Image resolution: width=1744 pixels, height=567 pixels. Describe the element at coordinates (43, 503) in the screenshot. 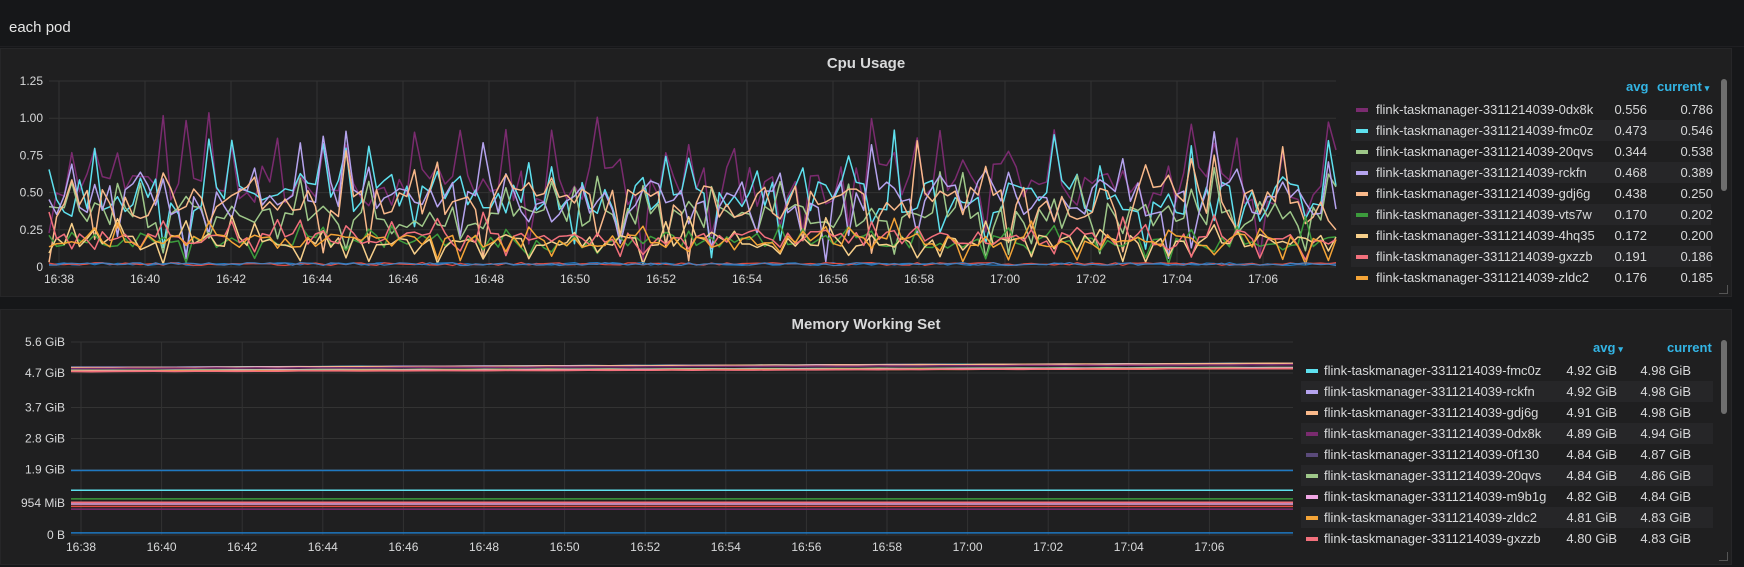

I see `y-tick-label: 954 MiB` at that location.